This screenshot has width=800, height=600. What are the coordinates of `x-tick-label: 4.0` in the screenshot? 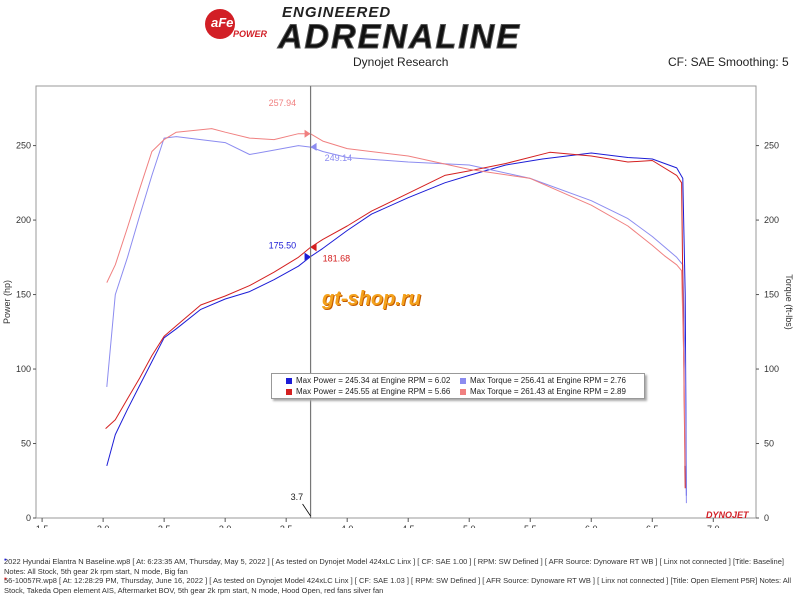 It's located at (347, 526).